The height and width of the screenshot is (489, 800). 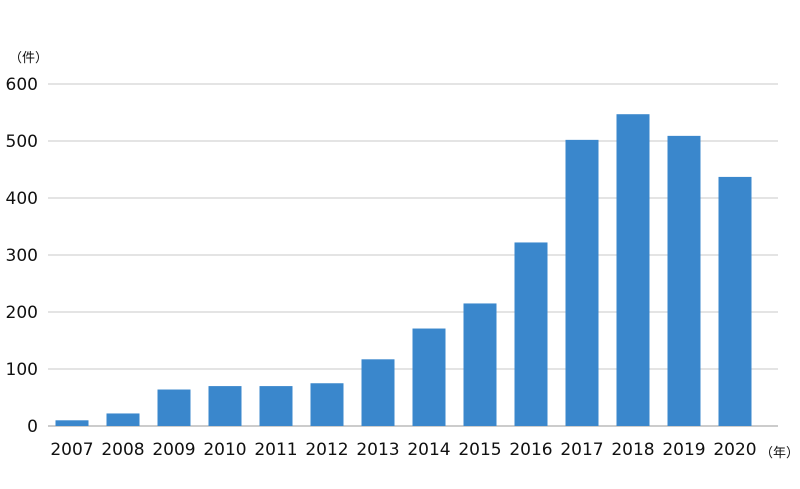 I want to click on x-tick-label: 2017, so click(x=581, y=450).